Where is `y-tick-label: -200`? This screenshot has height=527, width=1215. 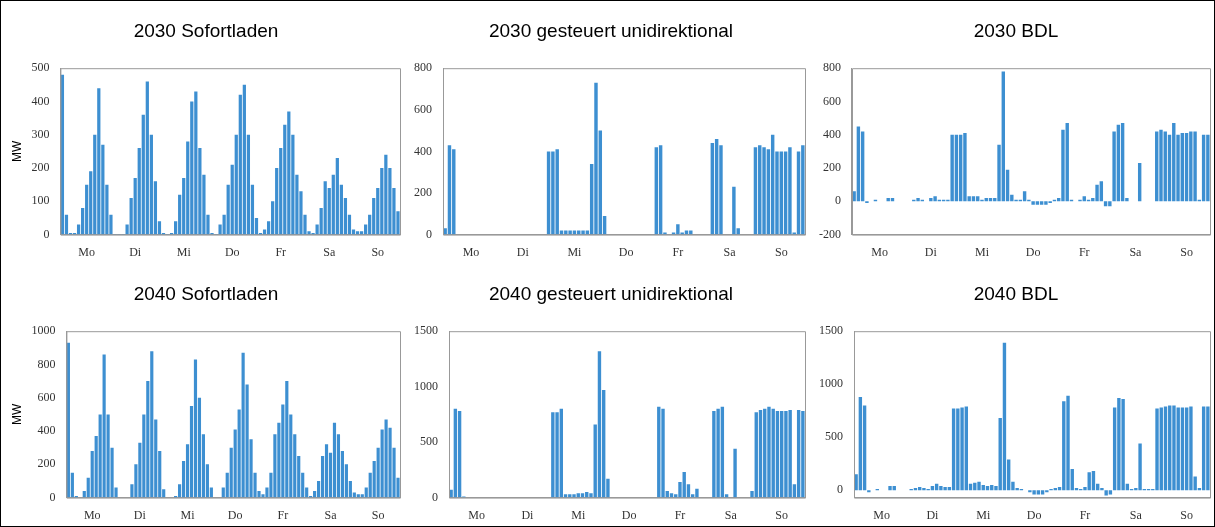 y-tick-label: -200 is located at coordinates (830, 233).